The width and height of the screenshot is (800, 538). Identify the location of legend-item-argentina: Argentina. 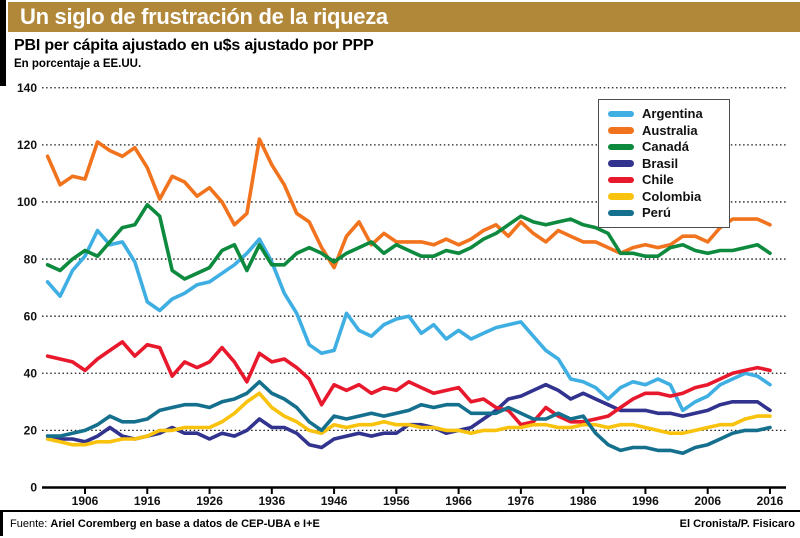
(664, 114).